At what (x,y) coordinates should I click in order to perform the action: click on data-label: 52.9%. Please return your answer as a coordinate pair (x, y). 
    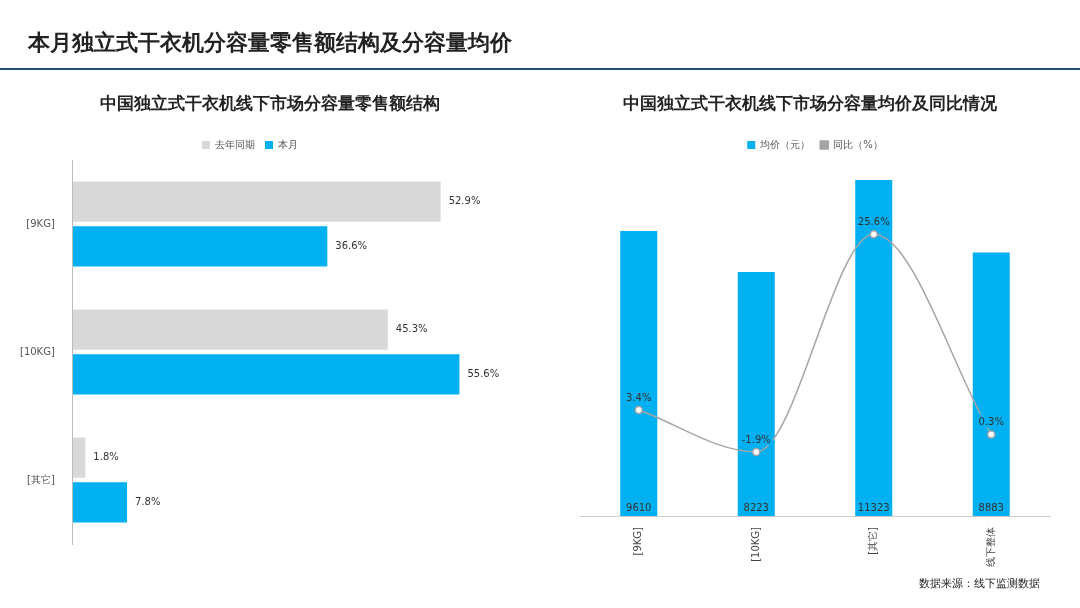
    Looking at the image, I should click on (464, 201).